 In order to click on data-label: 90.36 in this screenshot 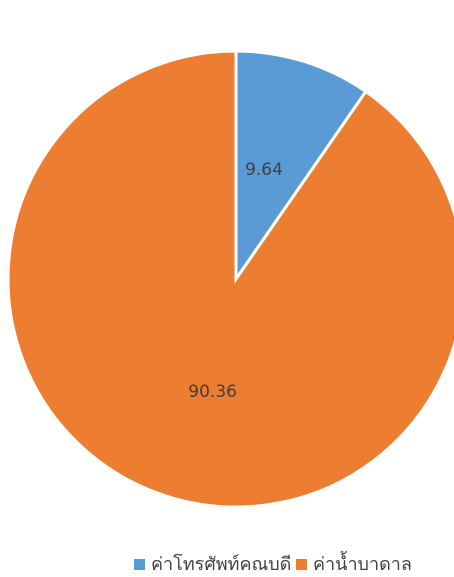, I will do `click(212, 392)`.